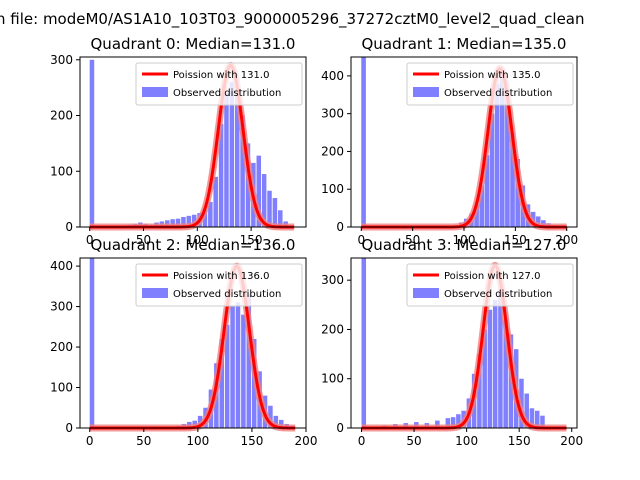 The image size is (640, 480). I want to click on subplot-title: Quadrant 3: Median=127.0, so click(464, 245).